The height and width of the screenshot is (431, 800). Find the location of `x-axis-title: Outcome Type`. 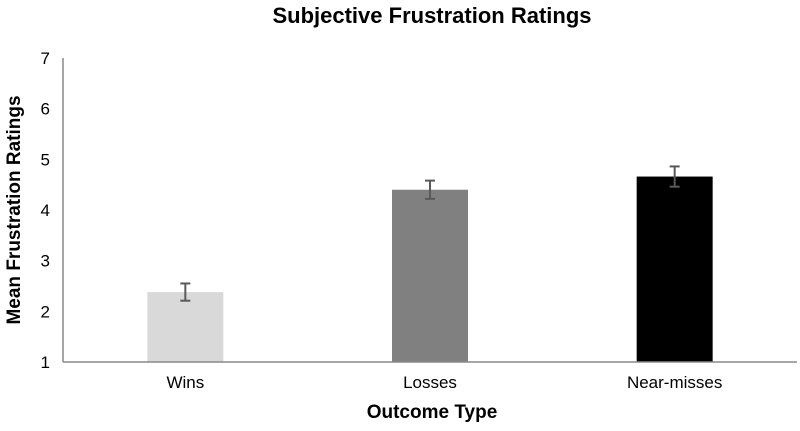

x-axis-title: Outcome Type is located at coordinates (432, 412).